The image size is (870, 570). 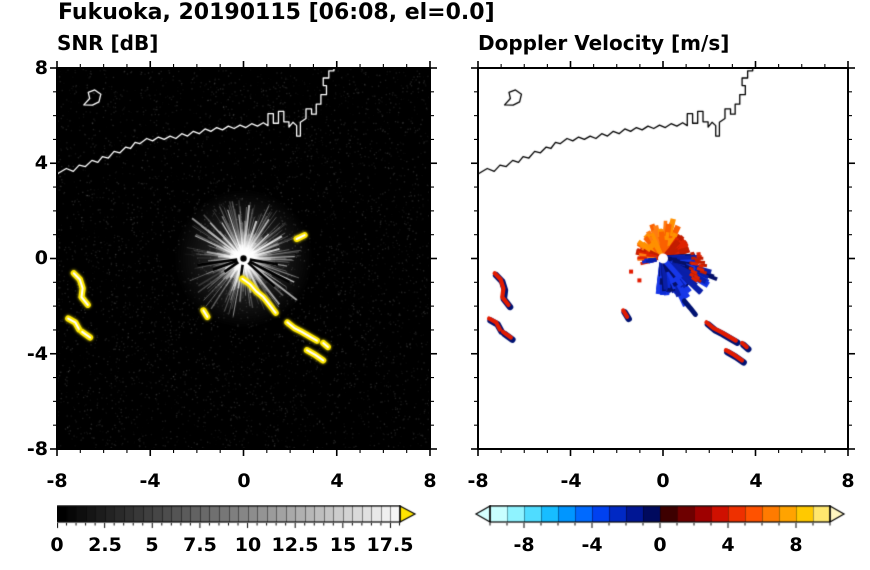 I want to click on snr-colorbar-tick-label: 7.5, so click(x=200, y=545).